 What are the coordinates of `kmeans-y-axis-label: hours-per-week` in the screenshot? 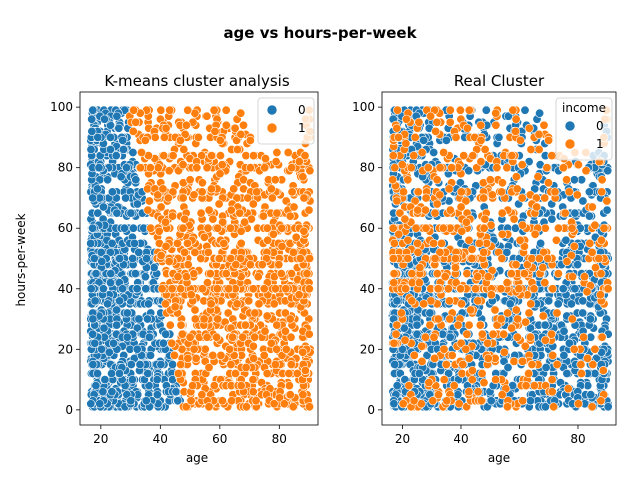 It's located at (21, 259).